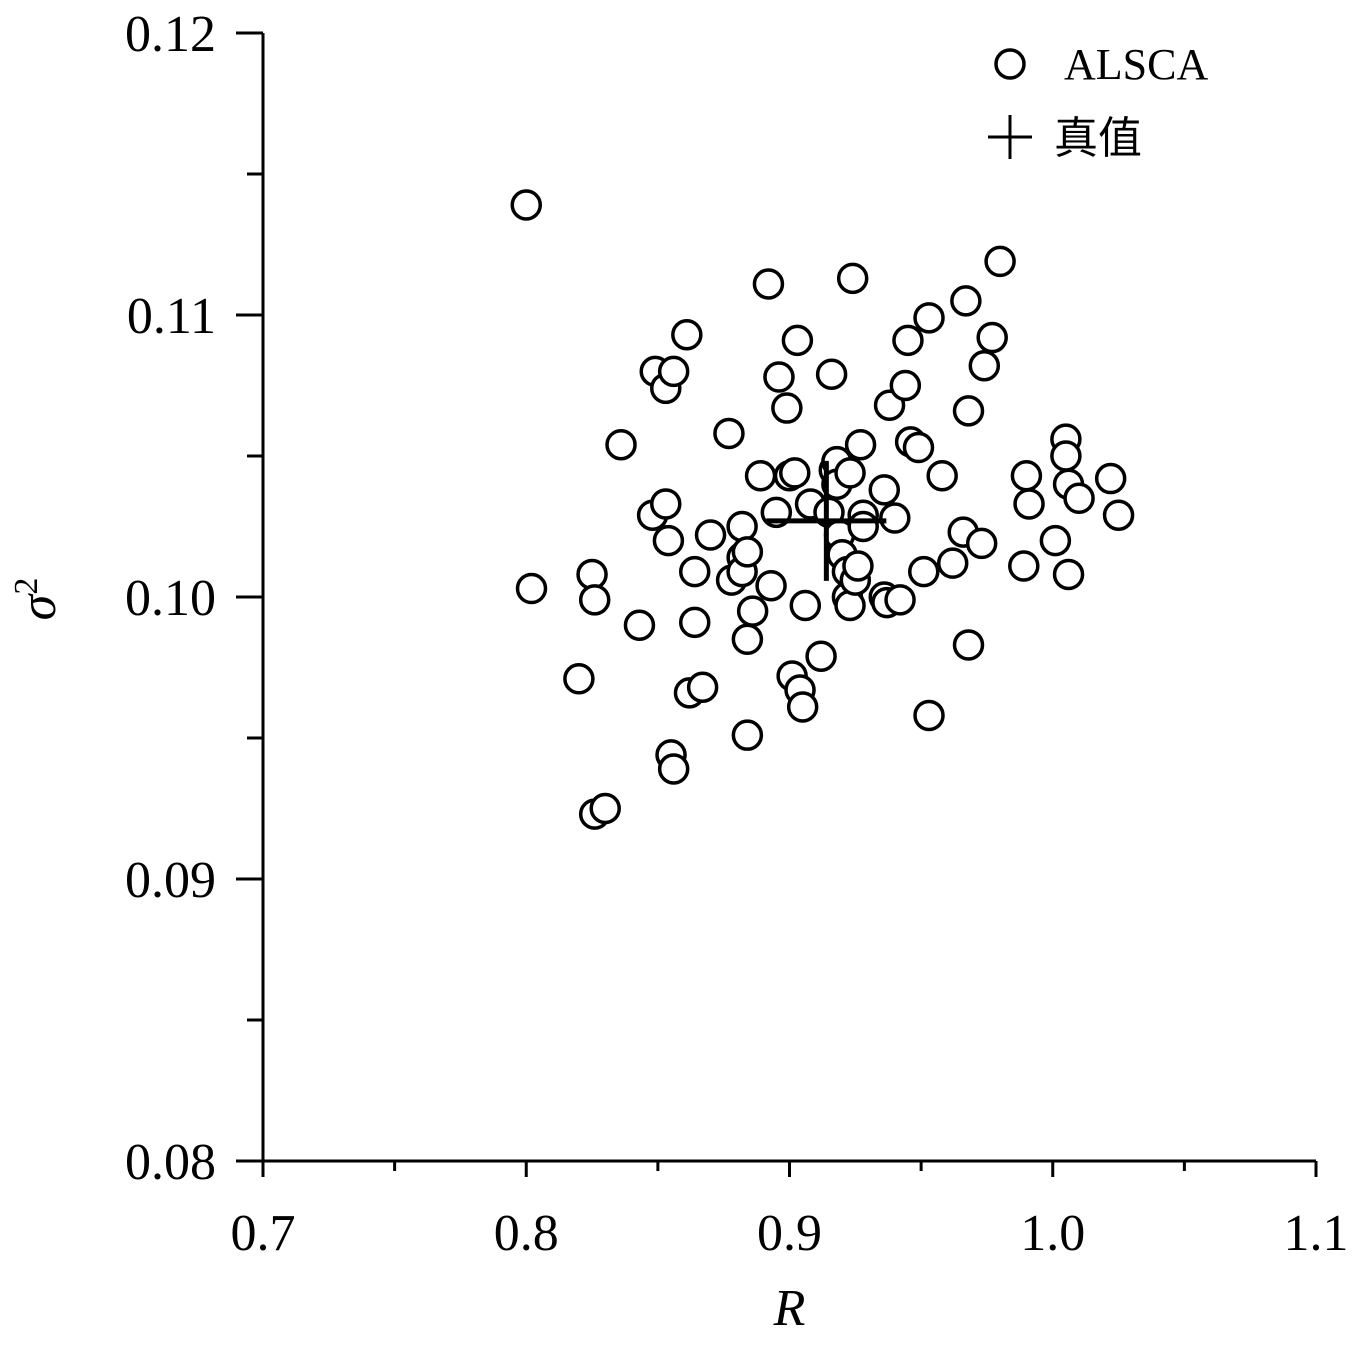  I want to click on y-tick-label: 0.08, so click(170, 1162).